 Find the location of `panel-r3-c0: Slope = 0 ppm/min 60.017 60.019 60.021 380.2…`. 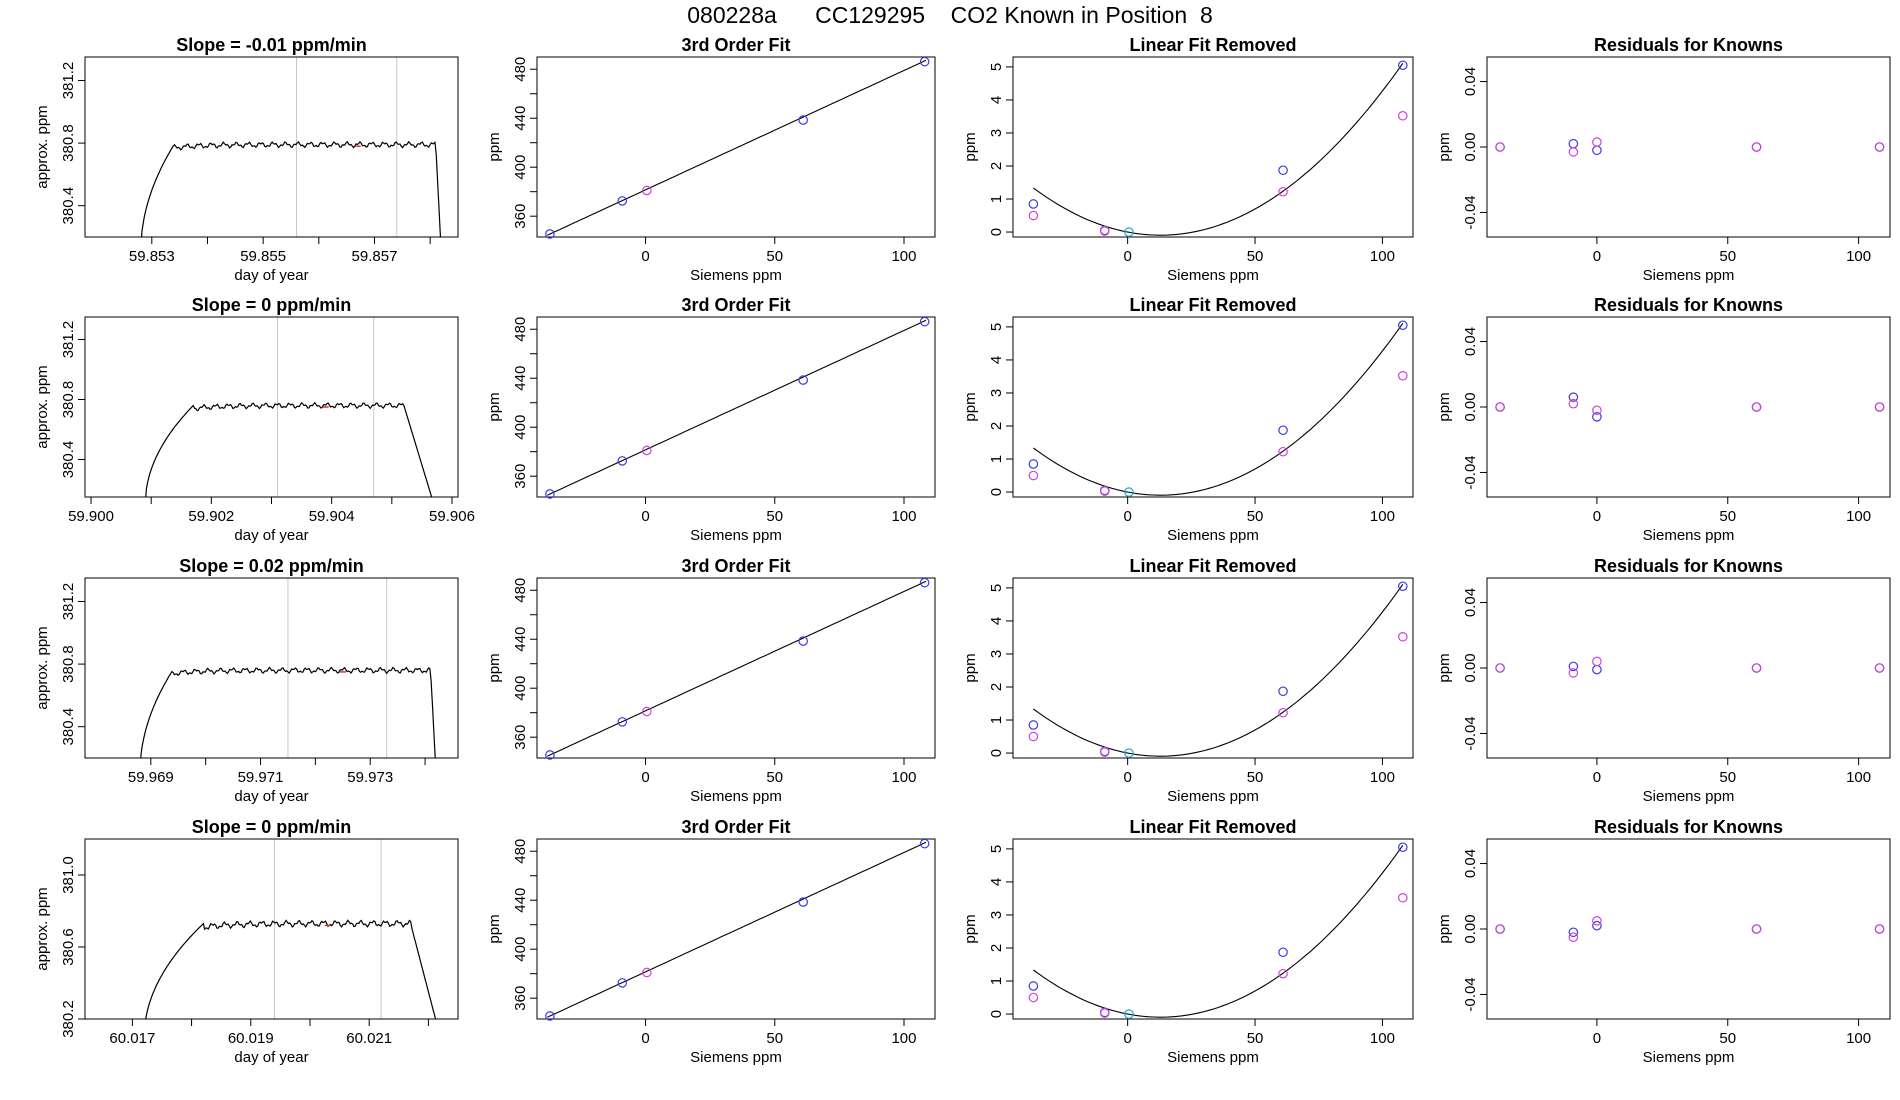

panel-r3-c0: Slope = 0 ppm/min 60.017 60.019 60.021 380.2… is located at coordinates (246, 941).